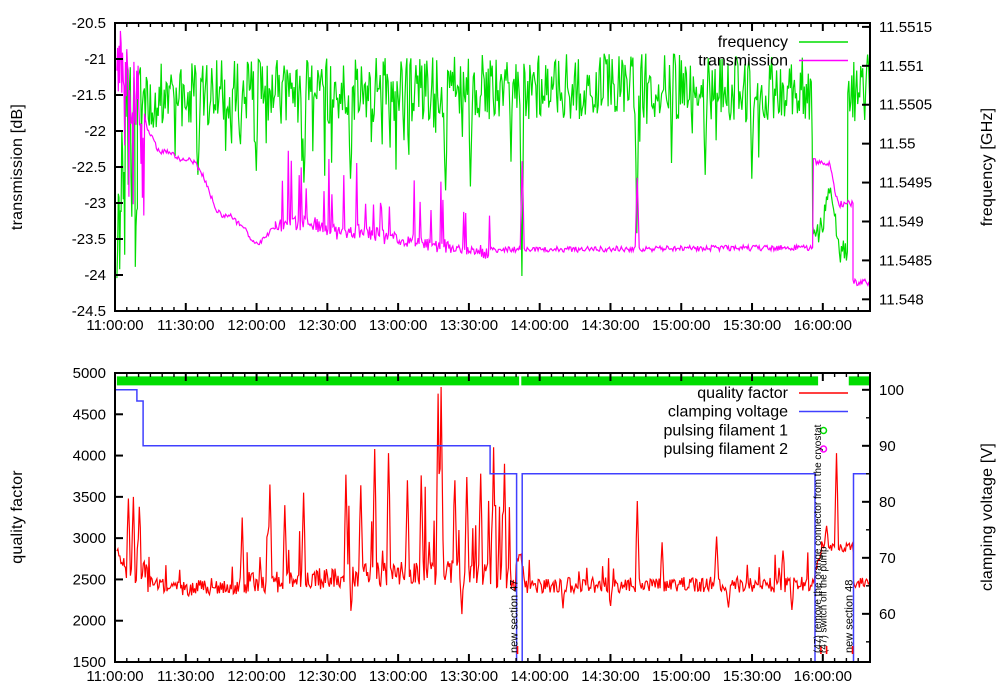  What do you see at coordinates (824, 599) in the screenshot?
I see `annotation-label: (47) switch off the pump` at bounding box center [824, 599].